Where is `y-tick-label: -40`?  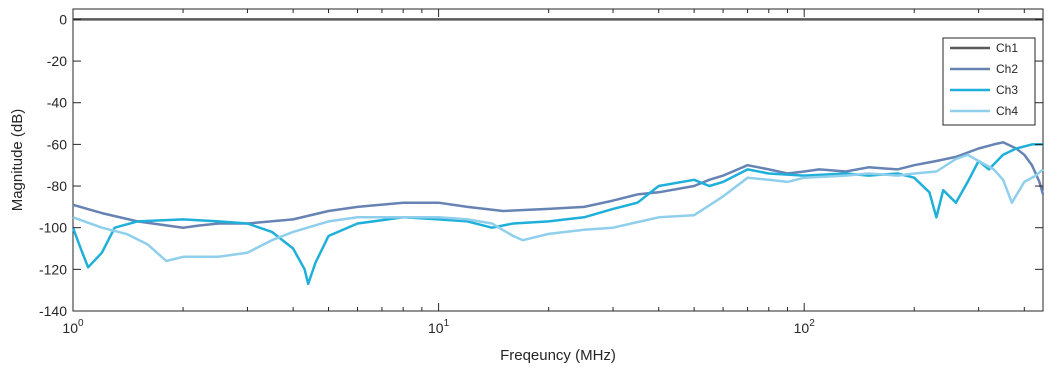 y-tick-label: -40 is located at coordinates (57, 103).